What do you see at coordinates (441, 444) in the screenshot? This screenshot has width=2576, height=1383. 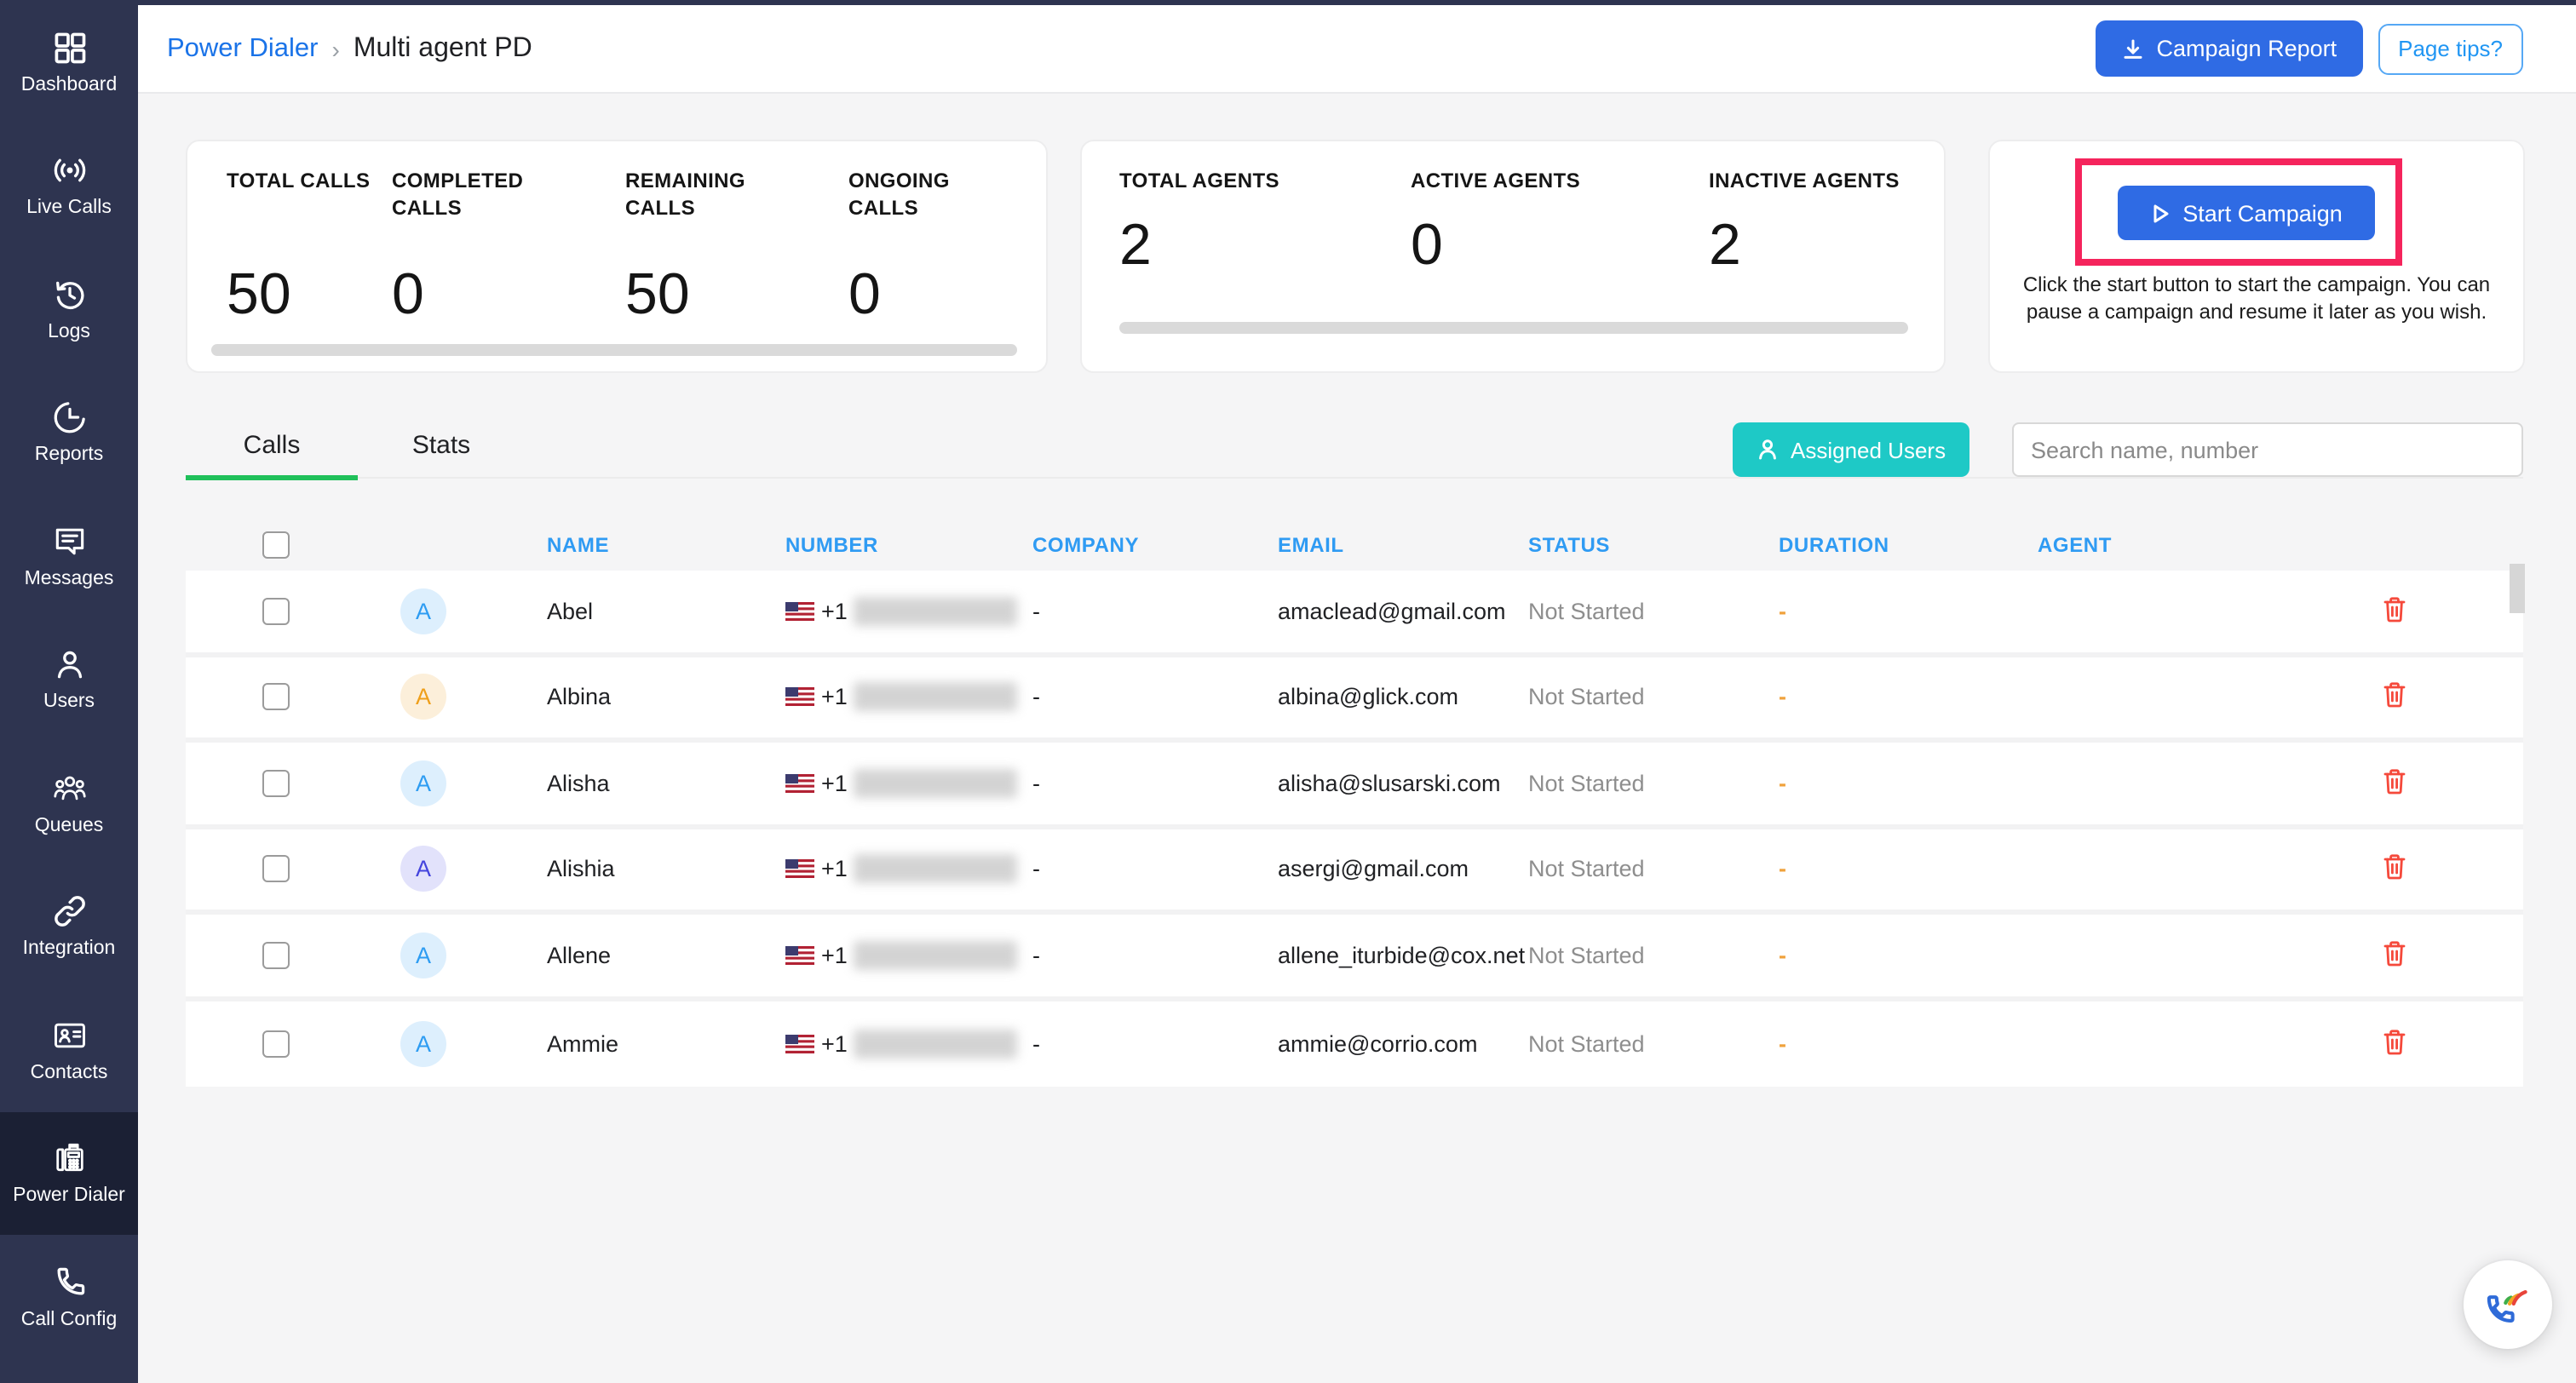 I see `tab-stats: Stats` at bounding box center [441, 444].